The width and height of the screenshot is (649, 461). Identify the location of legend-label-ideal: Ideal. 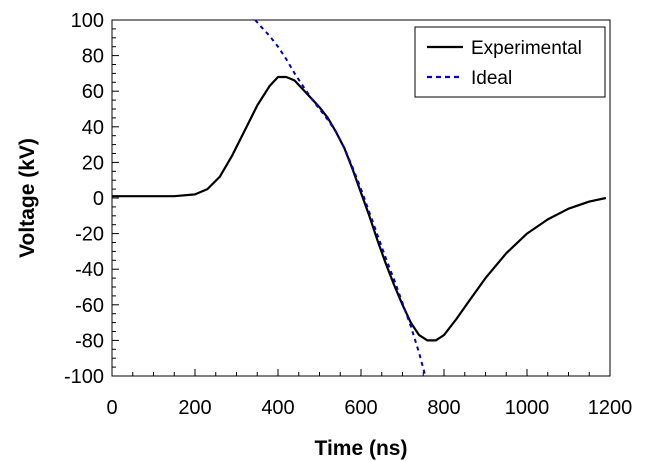
(491, 78).